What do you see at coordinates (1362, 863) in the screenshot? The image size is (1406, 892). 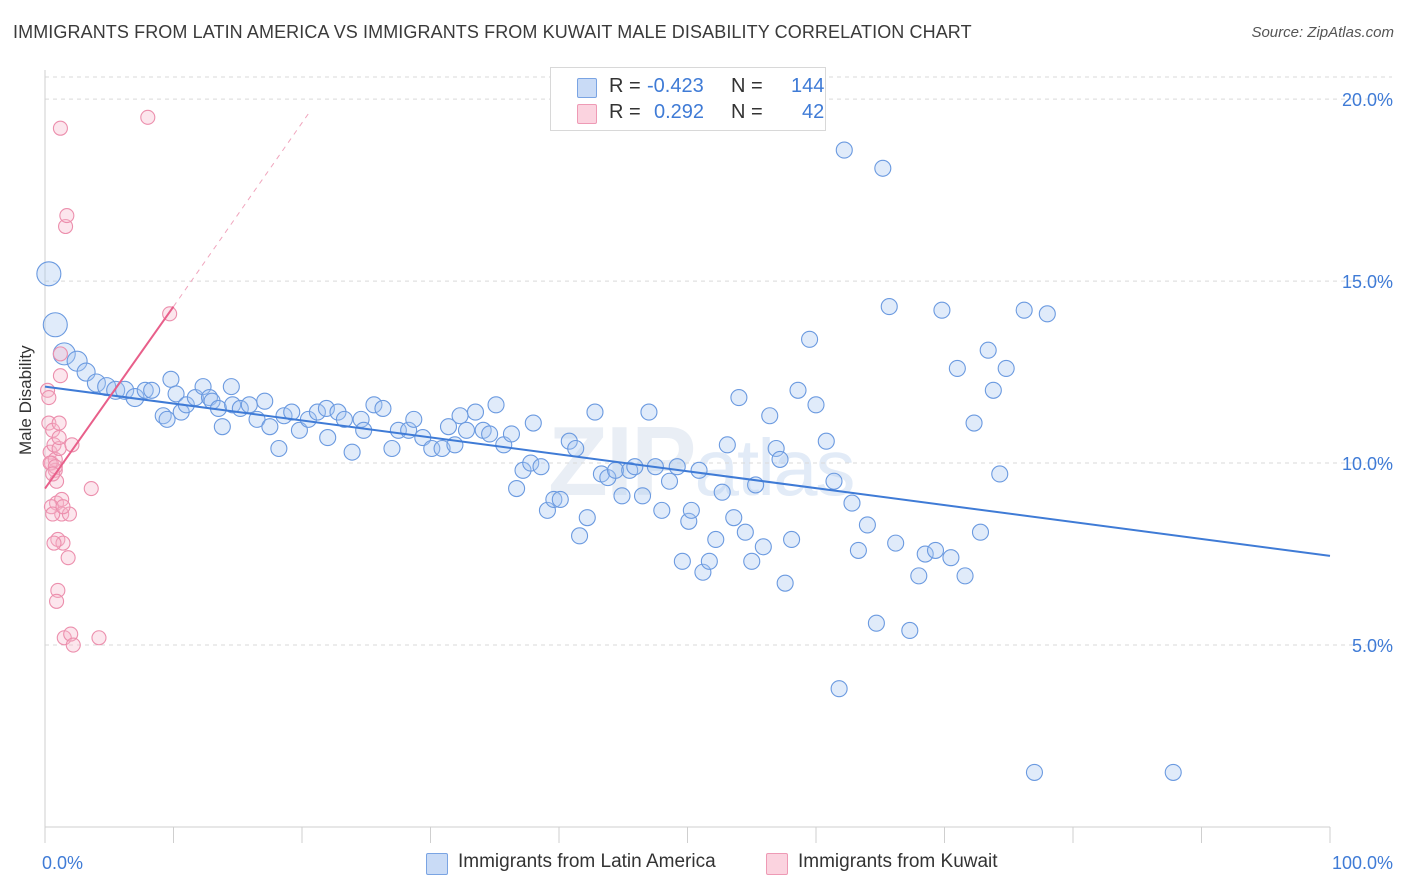 I see `x-tick-label-max: 100.0%` at bounding box center [1362, 863].